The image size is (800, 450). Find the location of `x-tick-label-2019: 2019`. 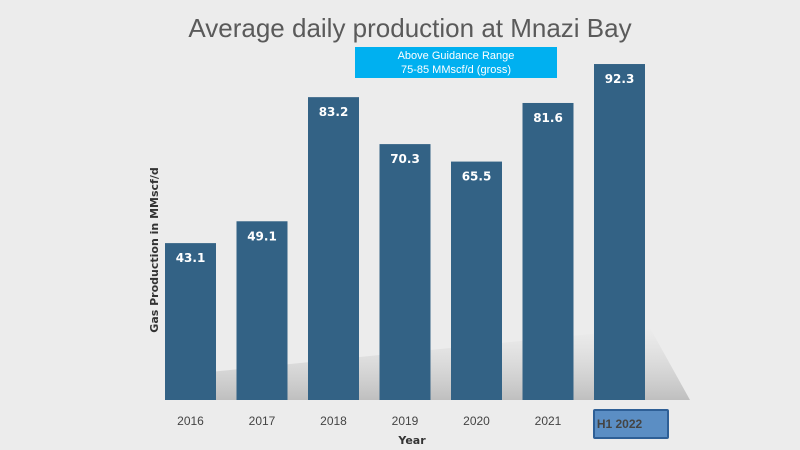

x-tick-label-2019: 2019 is located at coordinates (405, 421).